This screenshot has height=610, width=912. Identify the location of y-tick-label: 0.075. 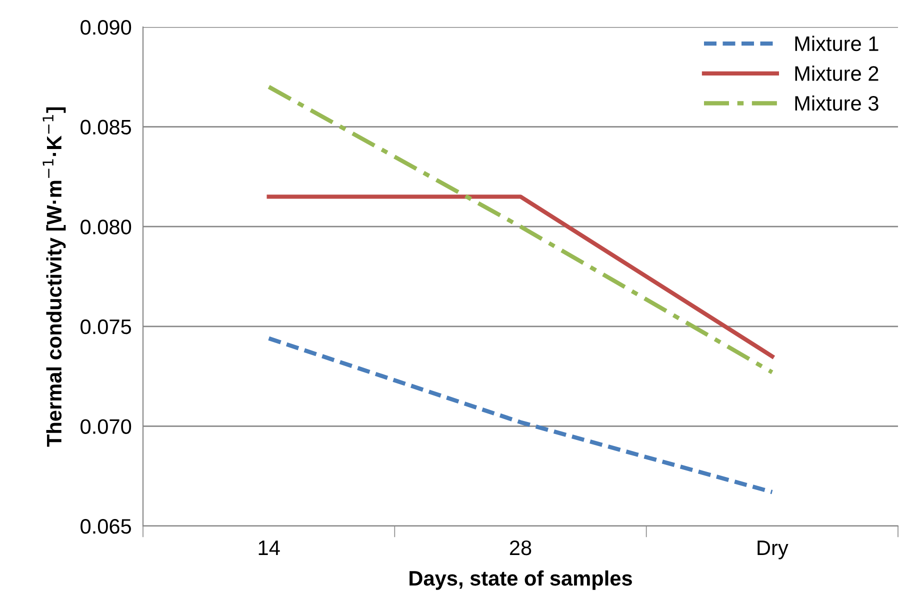
(106, 326).